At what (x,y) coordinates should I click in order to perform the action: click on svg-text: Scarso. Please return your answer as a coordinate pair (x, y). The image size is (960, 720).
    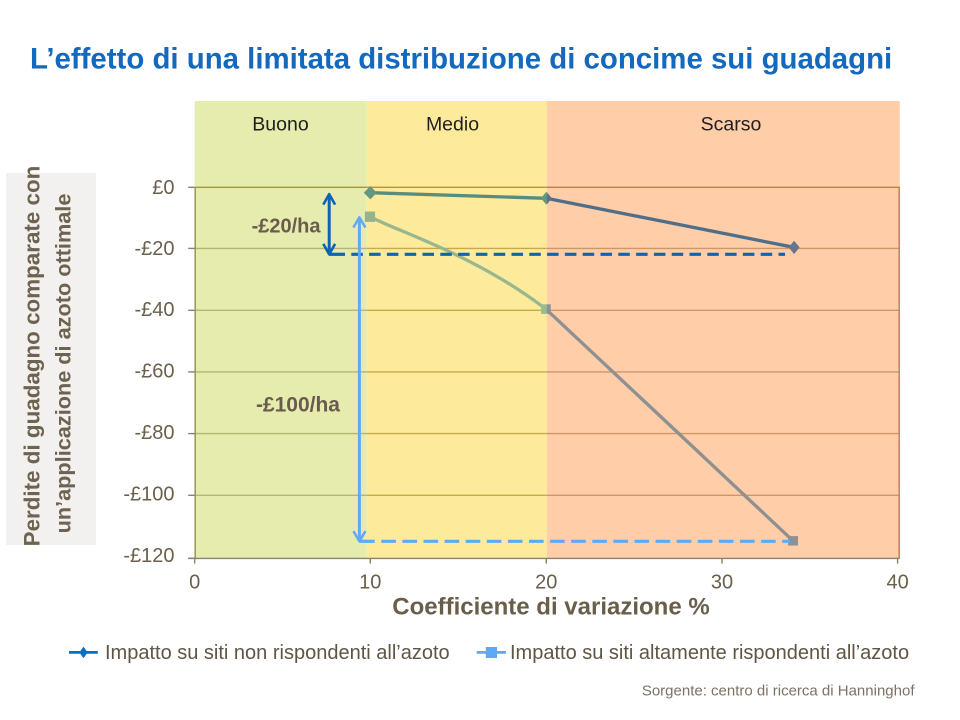
    Looking at the image, I should click on (731, 125).